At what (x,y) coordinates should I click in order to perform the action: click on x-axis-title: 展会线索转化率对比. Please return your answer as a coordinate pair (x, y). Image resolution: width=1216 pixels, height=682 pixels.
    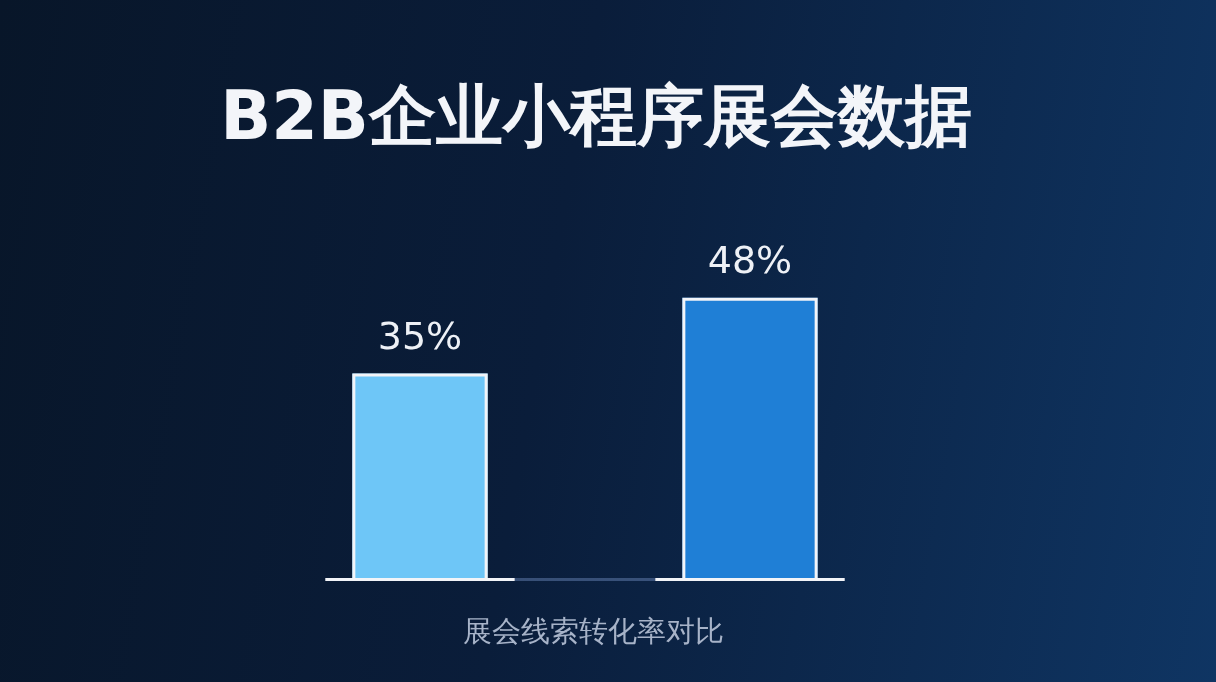
    Looking at the image, I should click on (593, 630).